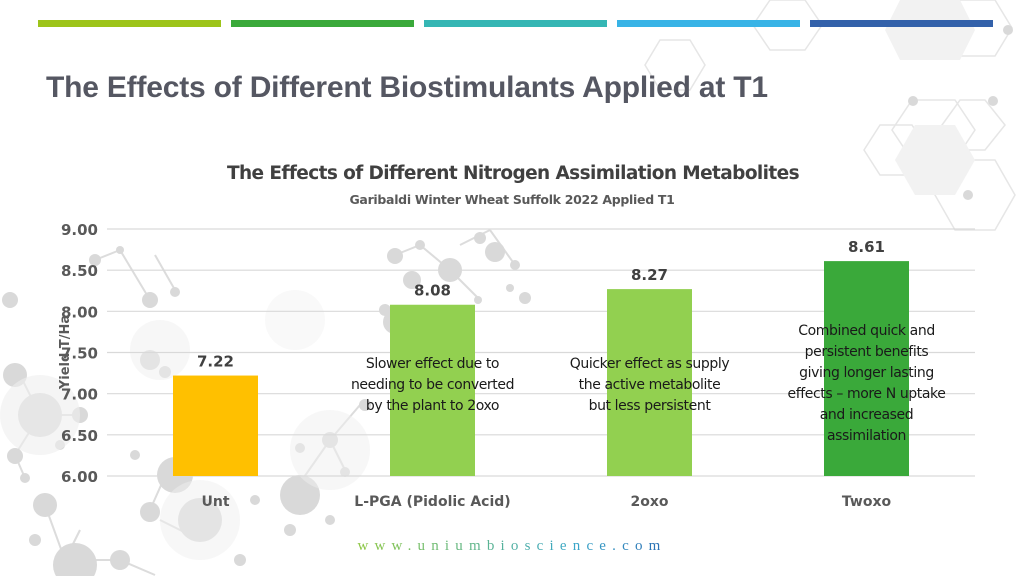  What do you see at coordinates (649, 364) in the screenshot?
I see `annotation-line: Quicker effect as supply` at bounding box center [649, 364].